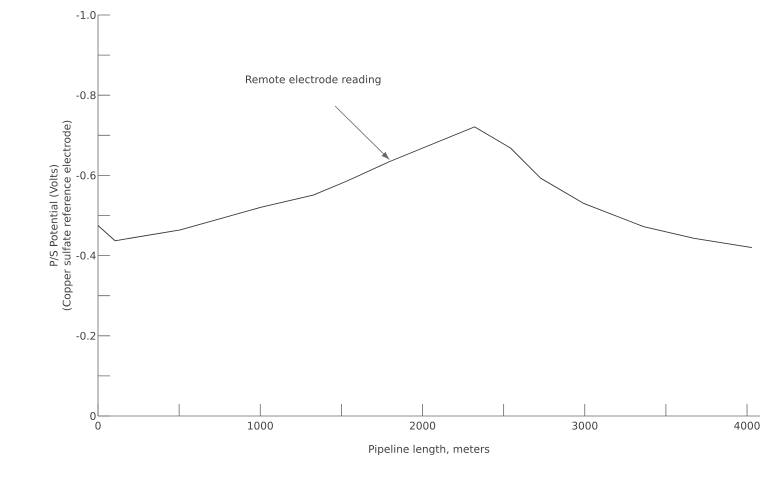  What do you see at coordinates (429, 449) in the screenshot?
I see `x-axis-title: Pipeline length, meters` at bounding box center [429, 449].